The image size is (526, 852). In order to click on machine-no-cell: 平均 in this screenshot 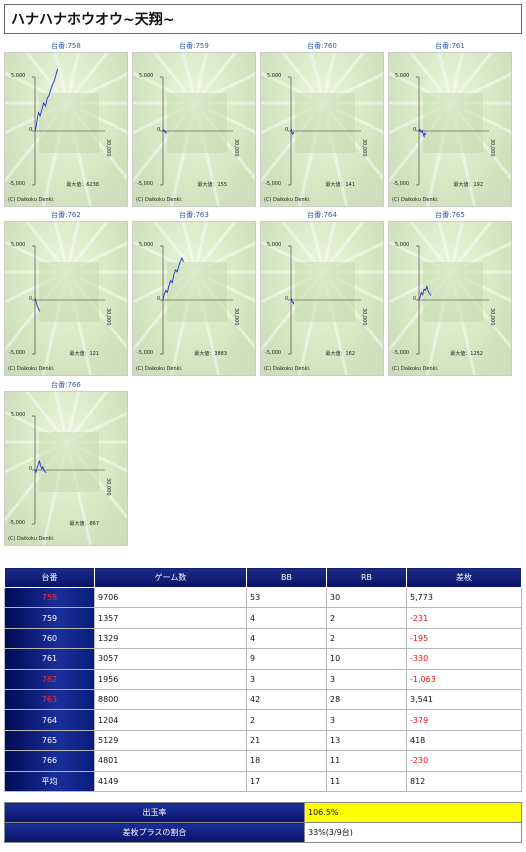, I will do `click(49, 781)`.